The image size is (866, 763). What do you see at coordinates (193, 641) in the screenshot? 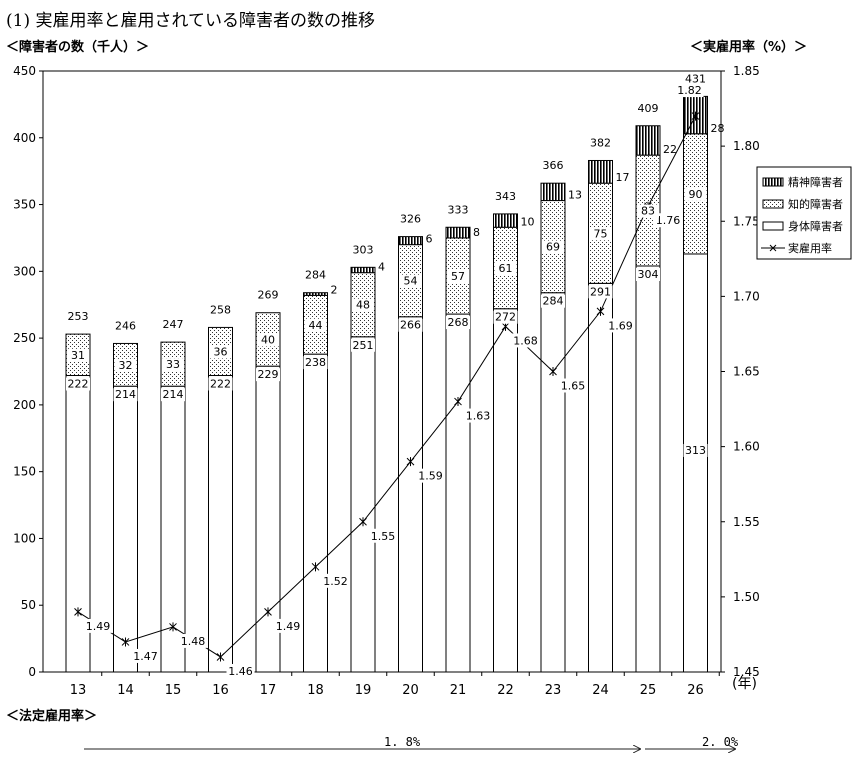
I see `rate-label: 1.48` at bounding box center [193, 641].